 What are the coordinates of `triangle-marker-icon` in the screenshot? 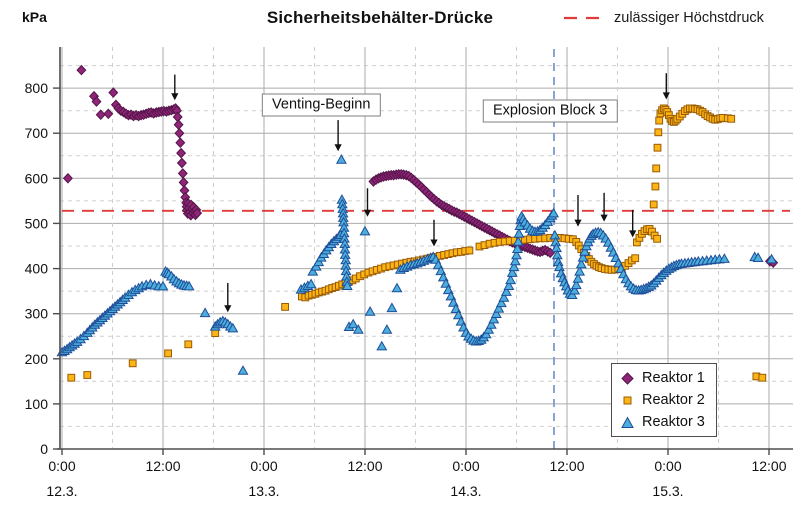 It's located at (627, 421).